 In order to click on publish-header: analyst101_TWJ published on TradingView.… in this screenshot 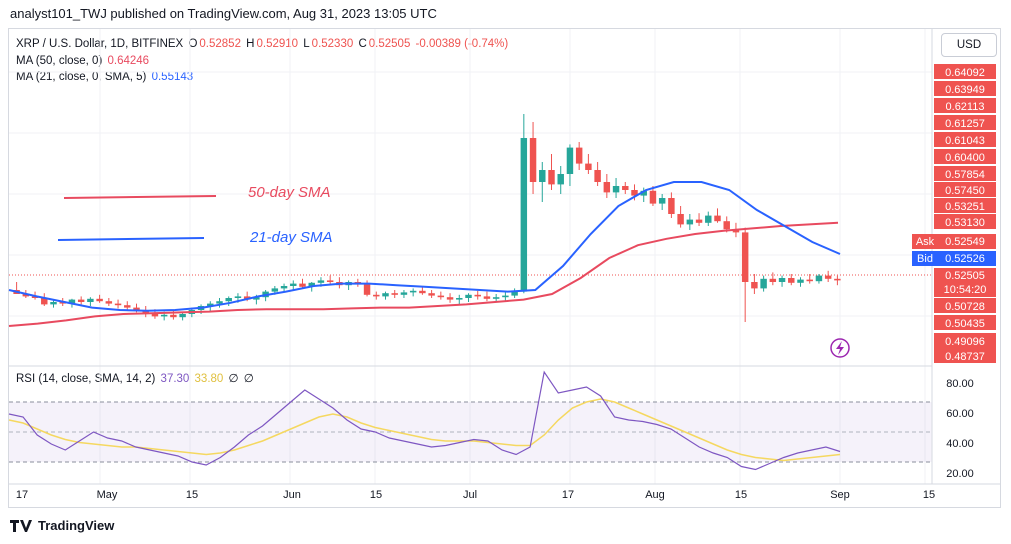, I will do `click(223, 13)`.